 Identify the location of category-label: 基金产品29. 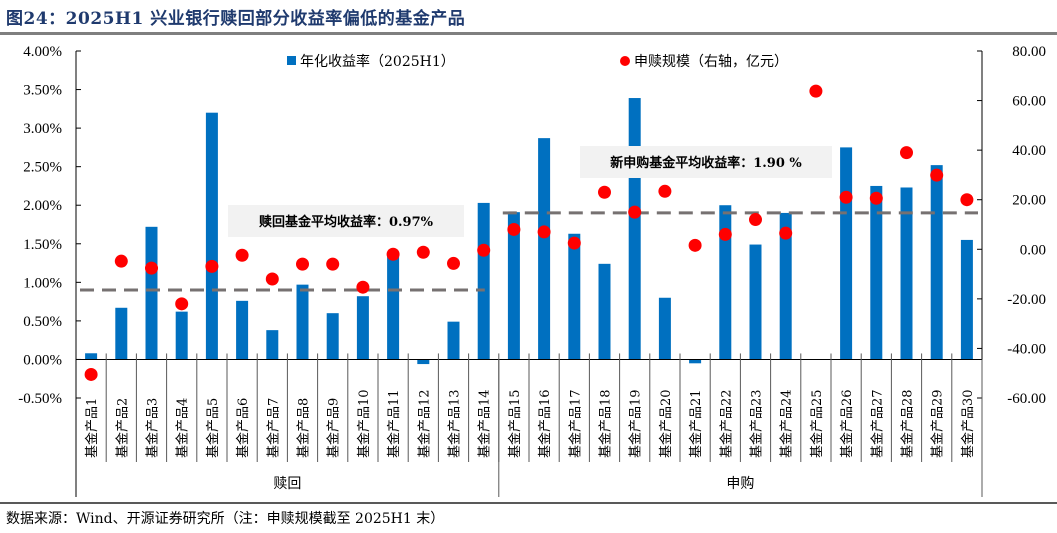
(938, 423).